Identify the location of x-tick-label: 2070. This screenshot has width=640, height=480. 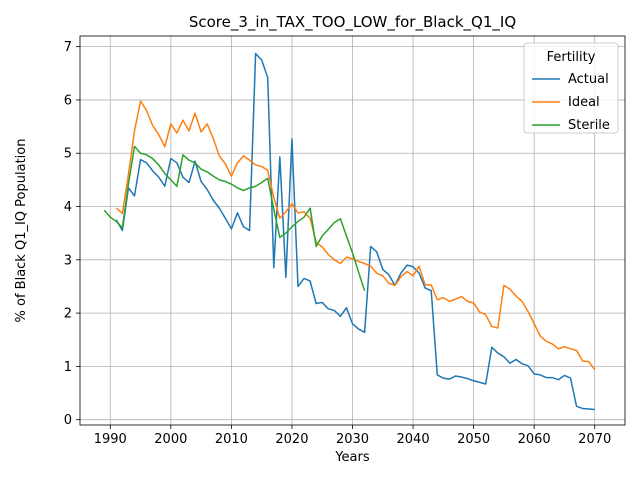
(594, 439).